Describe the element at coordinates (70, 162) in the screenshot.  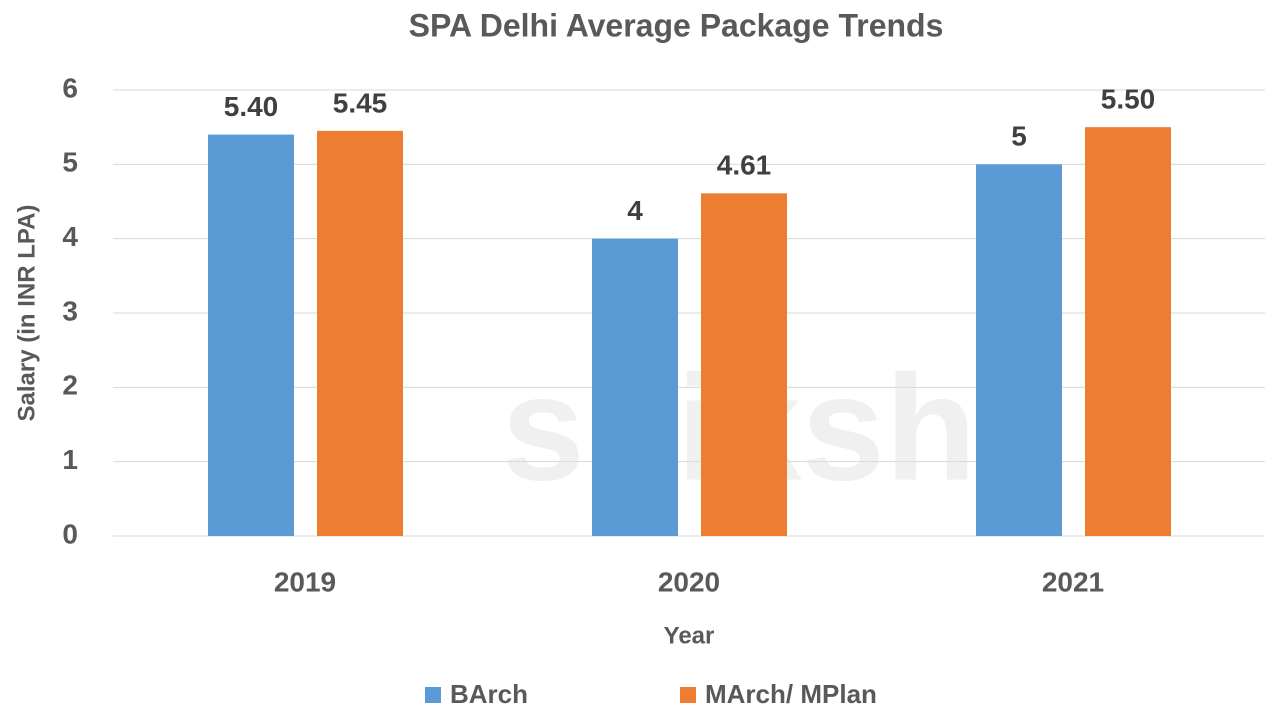
I see `y-tick-label: 5` at that location.